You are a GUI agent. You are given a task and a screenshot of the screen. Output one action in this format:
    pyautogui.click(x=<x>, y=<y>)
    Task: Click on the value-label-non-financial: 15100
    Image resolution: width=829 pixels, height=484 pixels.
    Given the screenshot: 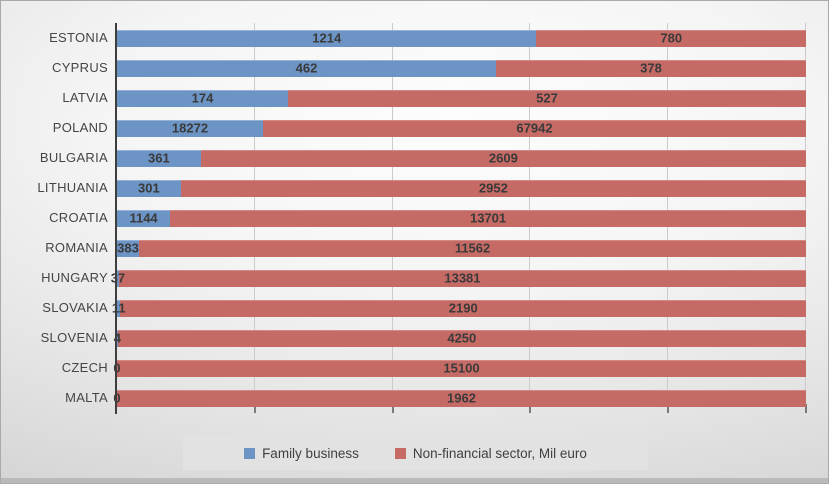 What is the action you would take?
    pyautogui.click(x=461, y=368)
    